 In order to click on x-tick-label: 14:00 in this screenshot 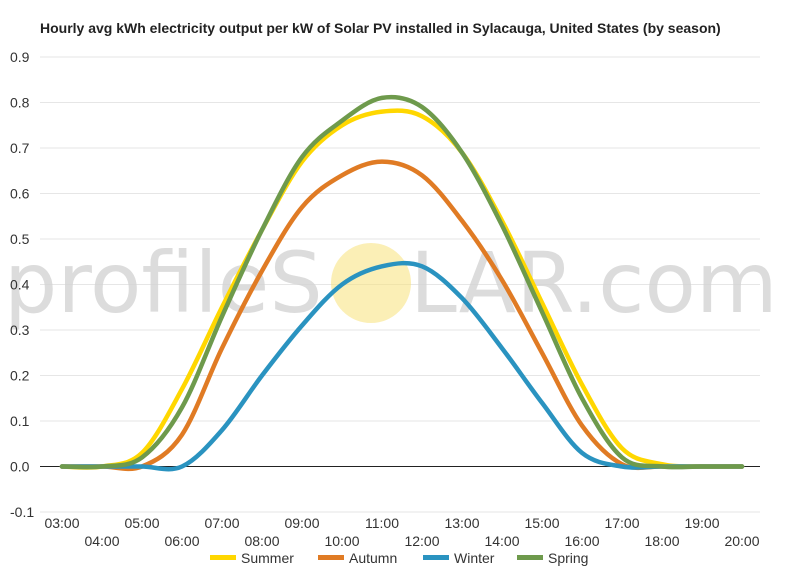, I will do `click(501, 541)`.